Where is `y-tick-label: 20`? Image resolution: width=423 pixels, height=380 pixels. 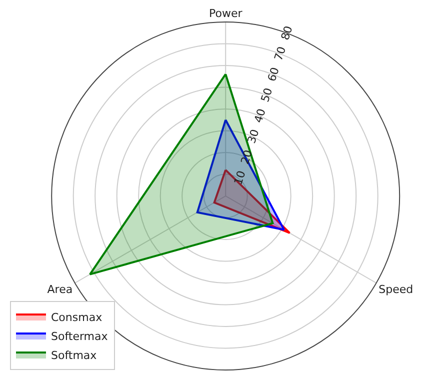 y-tick-label: 20 is located at coordinates (246, 157).